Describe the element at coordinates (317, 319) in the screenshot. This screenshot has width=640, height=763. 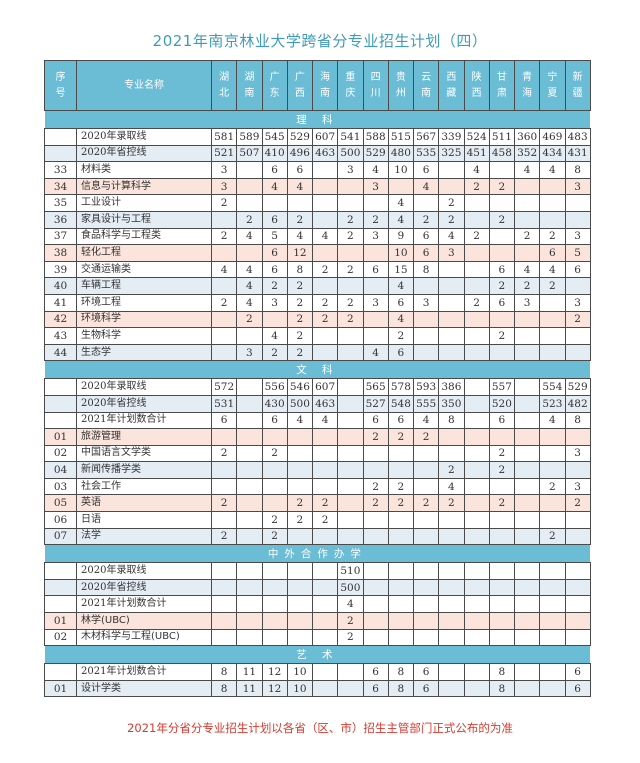
I see `table-row: 42 环境科学 2 2 2 2 4 2` at that location.